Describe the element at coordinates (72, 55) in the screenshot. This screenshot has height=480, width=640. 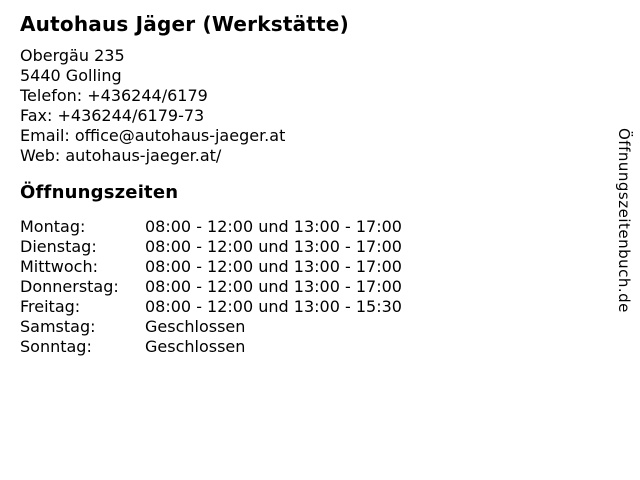
I see `address-street: Obergäu 235` at that location.